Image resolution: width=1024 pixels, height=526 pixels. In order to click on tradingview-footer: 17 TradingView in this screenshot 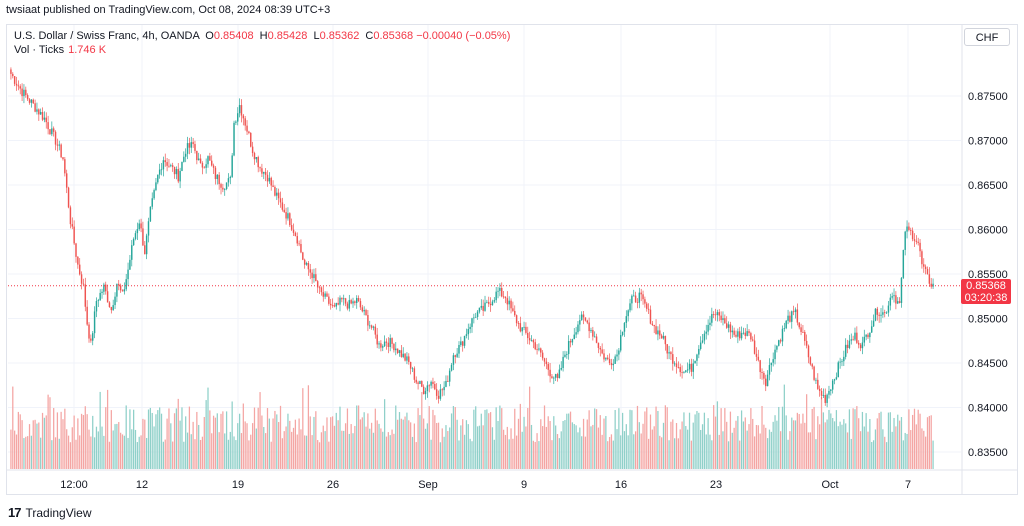, I will do `click(50, 512)`.